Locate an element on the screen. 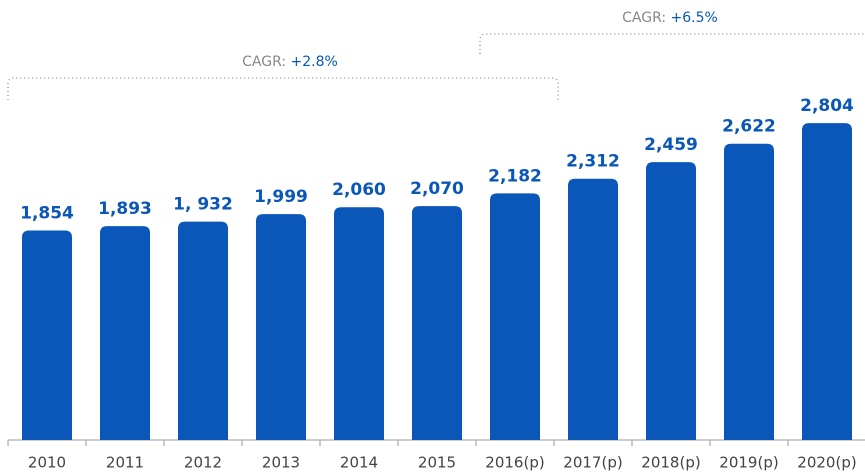 This screenshot has height=474, width=865. x-tick-label: 2012 is located at coordinates (203, 463).